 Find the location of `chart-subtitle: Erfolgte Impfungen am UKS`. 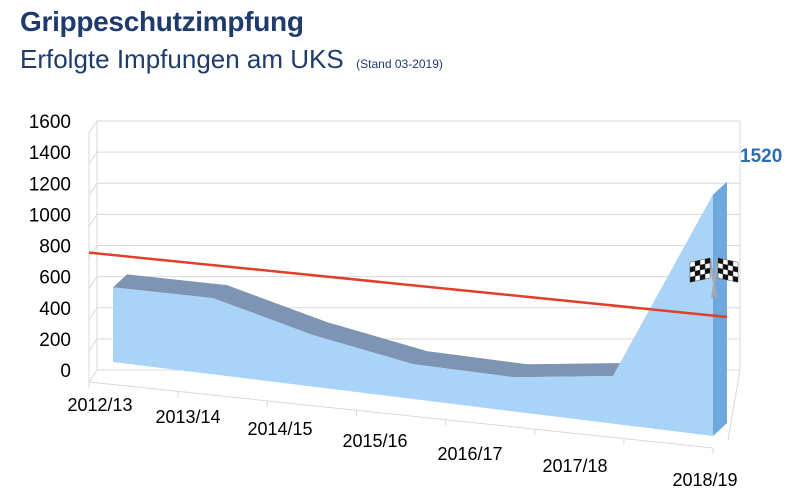

chart-subtitle: Erfolgte Impfungen am UKS is located at coordinates (182, 59).